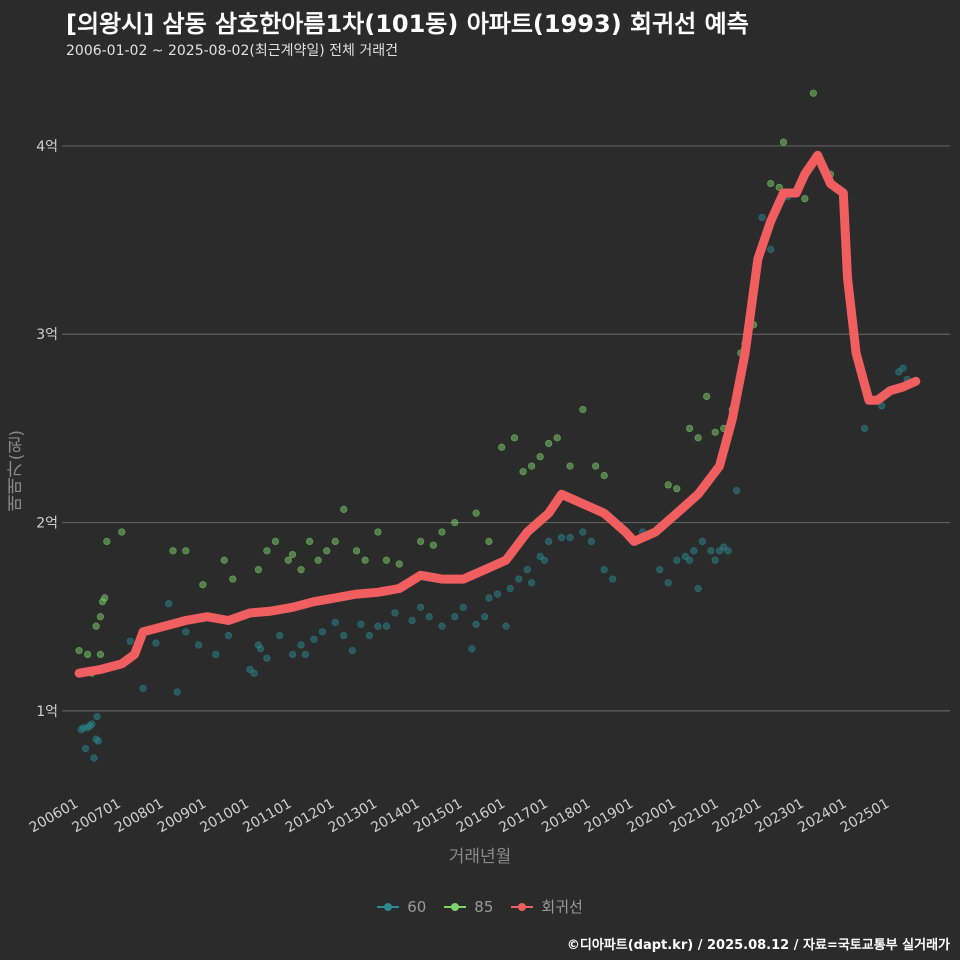 This screenshot has width=960, height=960. Describe the element at coordinates (47, 429) in the screenshot. I see `y-axis-ticks: 1억 2억 3억 4억` at that location.